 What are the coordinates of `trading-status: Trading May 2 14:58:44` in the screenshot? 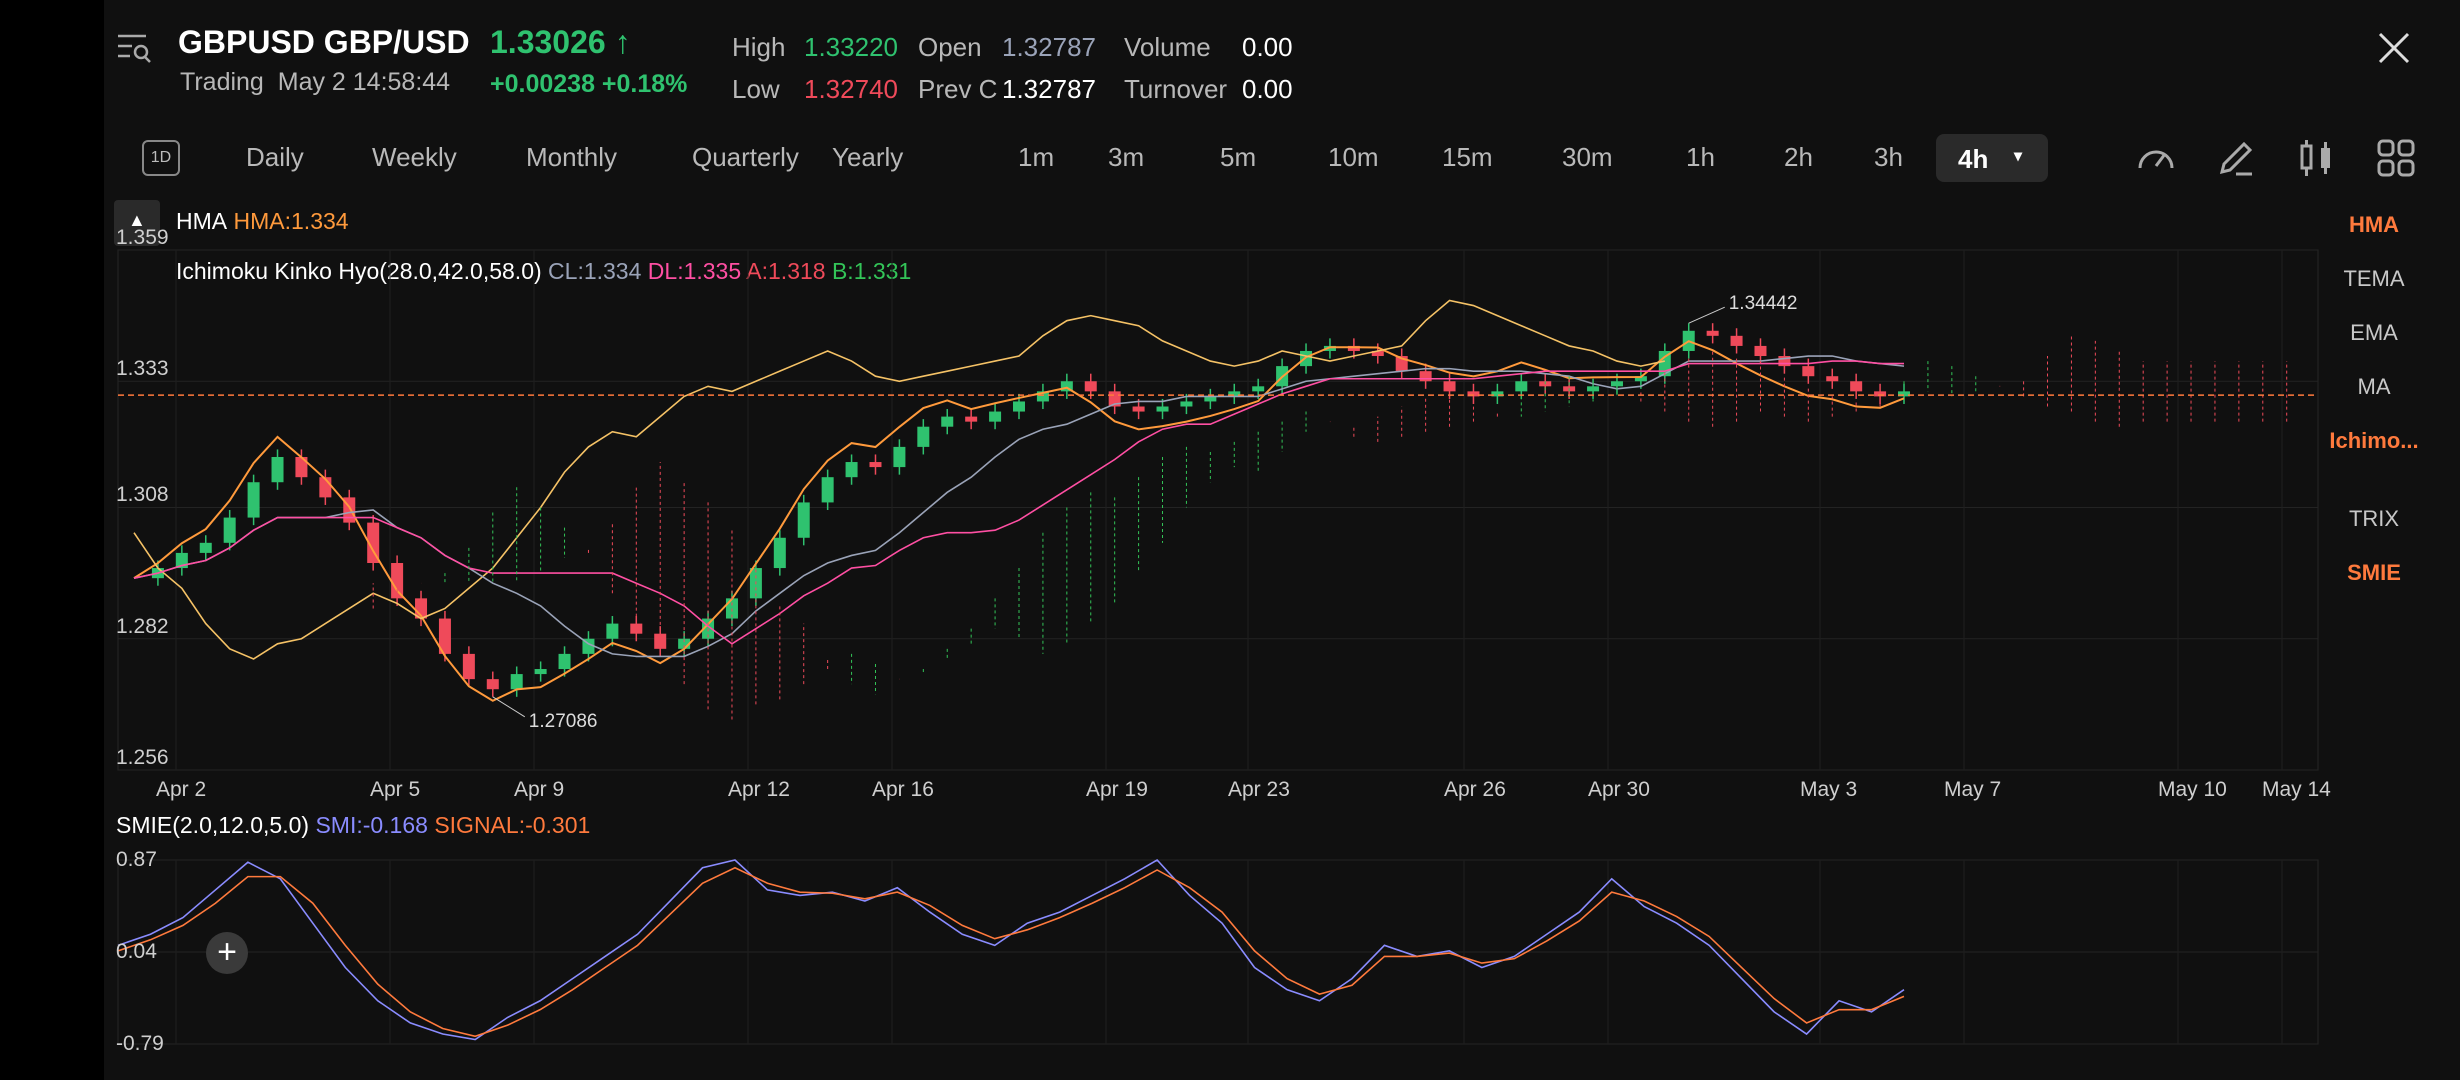 It's located at (315, 82).